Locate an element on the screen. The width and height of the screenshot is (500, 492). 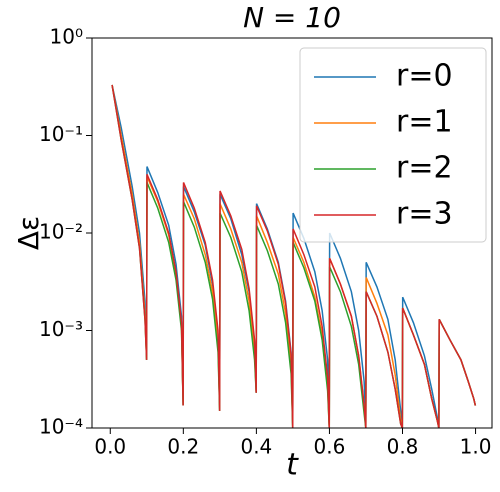
y-tick-label: 10⁻² is located at coordinates (61, 232).